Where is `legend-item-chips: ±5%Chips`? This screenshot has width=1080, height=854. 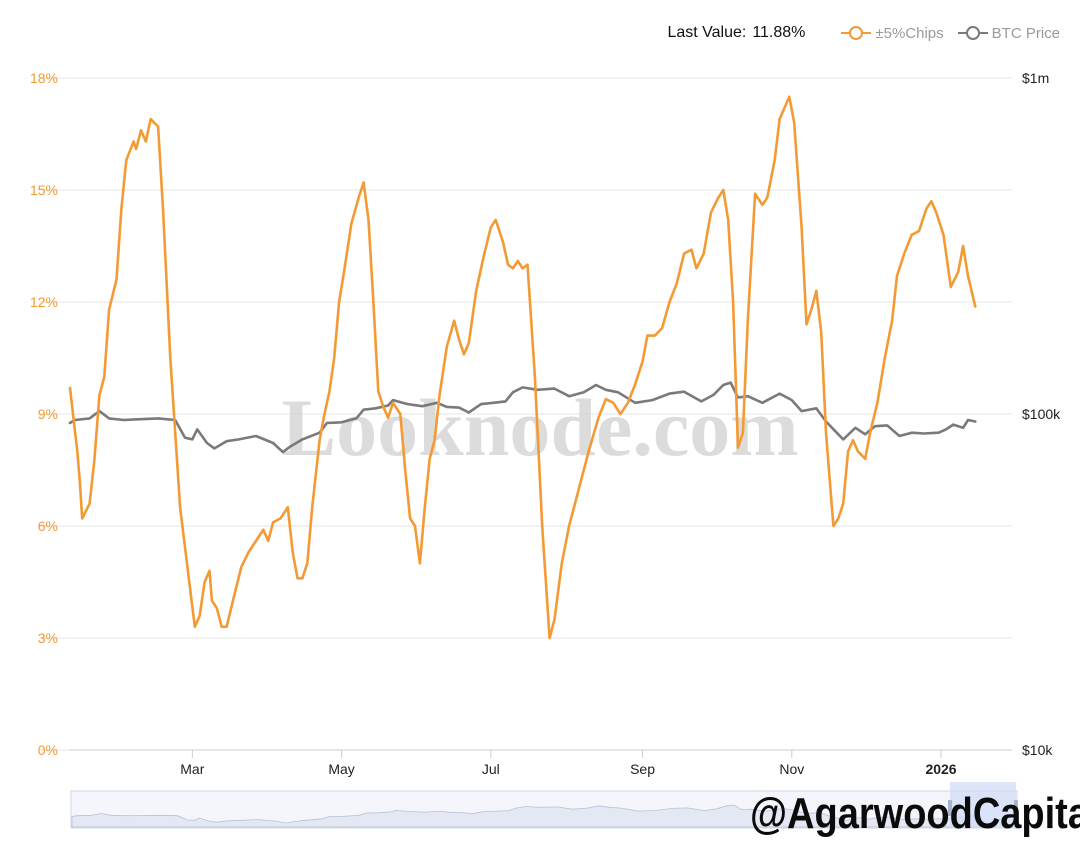 legend-item-chips: ±5%Chips is located at coordinates (892, 33).